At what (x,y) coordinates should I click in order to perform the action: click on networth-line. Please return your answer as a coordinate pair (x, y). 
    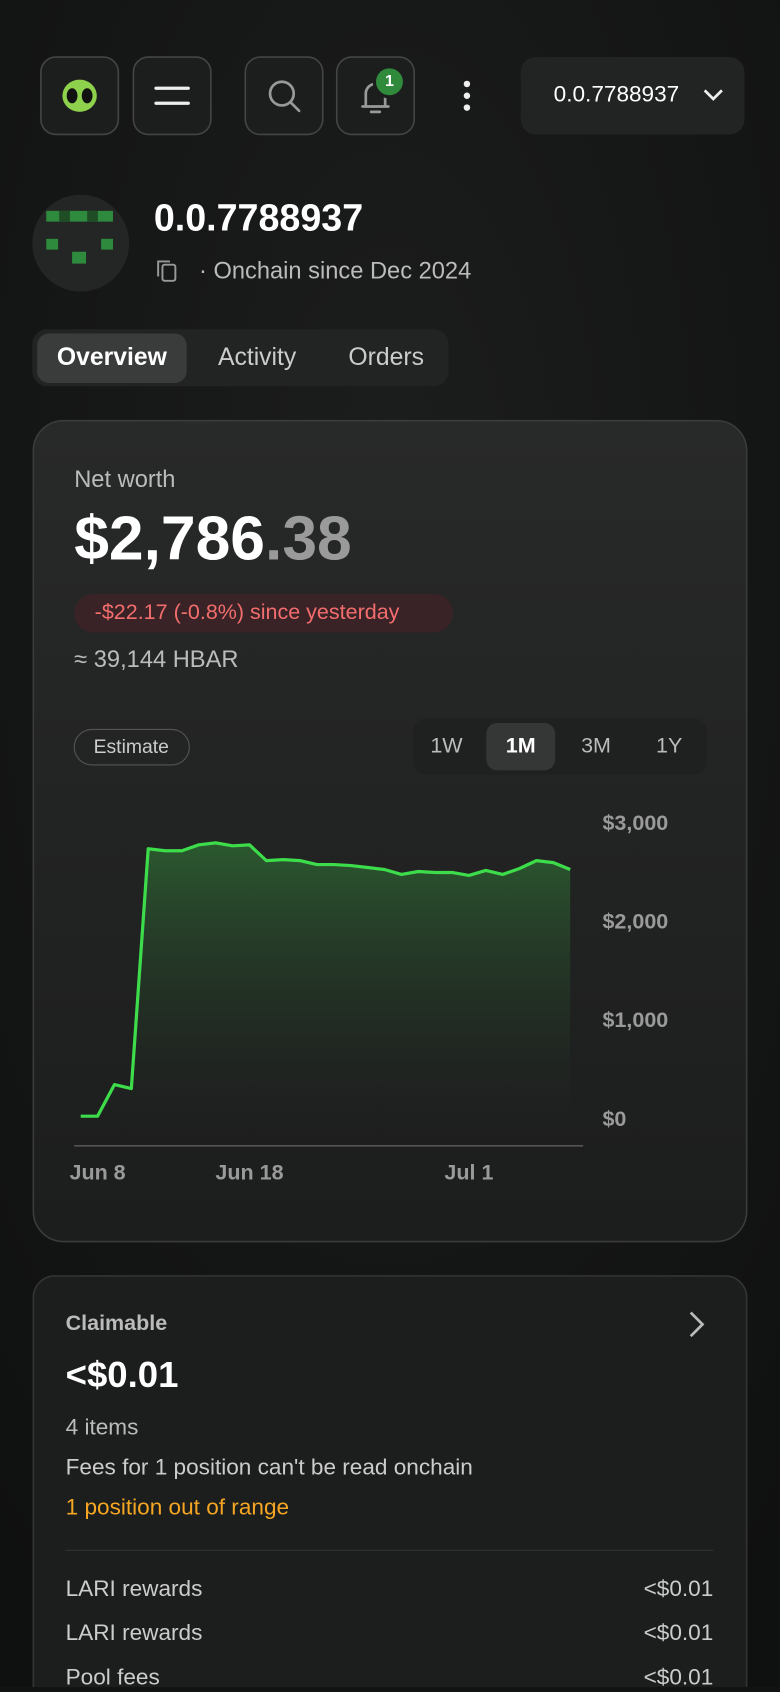
    Looking at the image, I should click on (325, 979).